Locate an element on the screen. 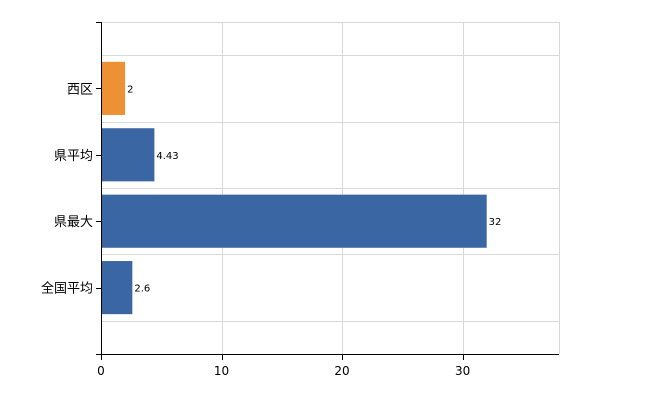  category-label-0: 西区 is located at coordinates (80, 89).